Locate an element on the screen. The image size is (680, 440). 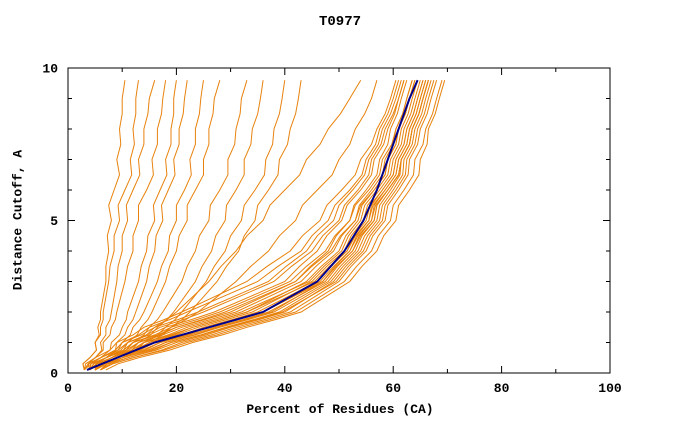
x-tick-label: 40 is located at coordinates (285, 388).